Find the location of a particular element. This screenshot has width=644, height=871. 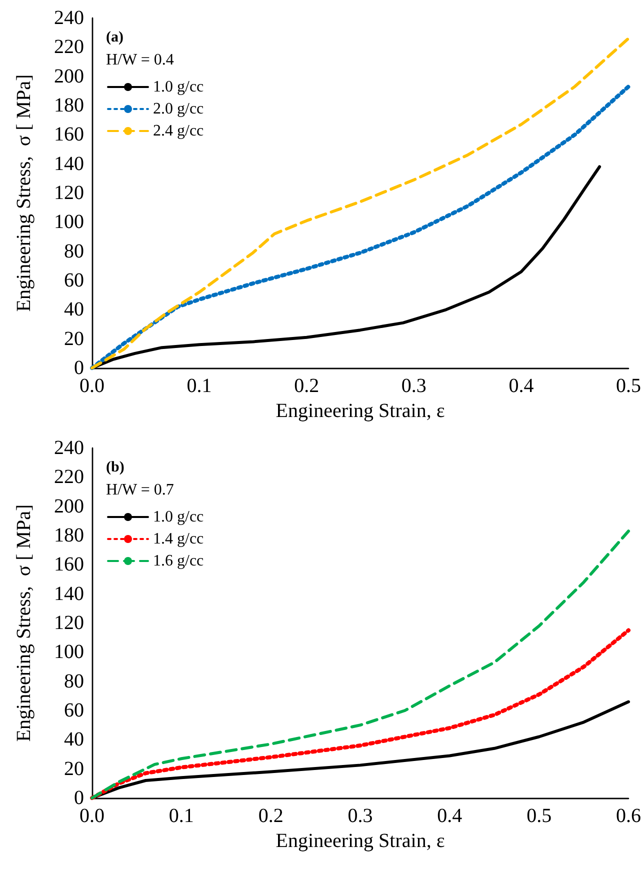

legend-label: 1.4 g/cc is located at coordinates (178, 539).